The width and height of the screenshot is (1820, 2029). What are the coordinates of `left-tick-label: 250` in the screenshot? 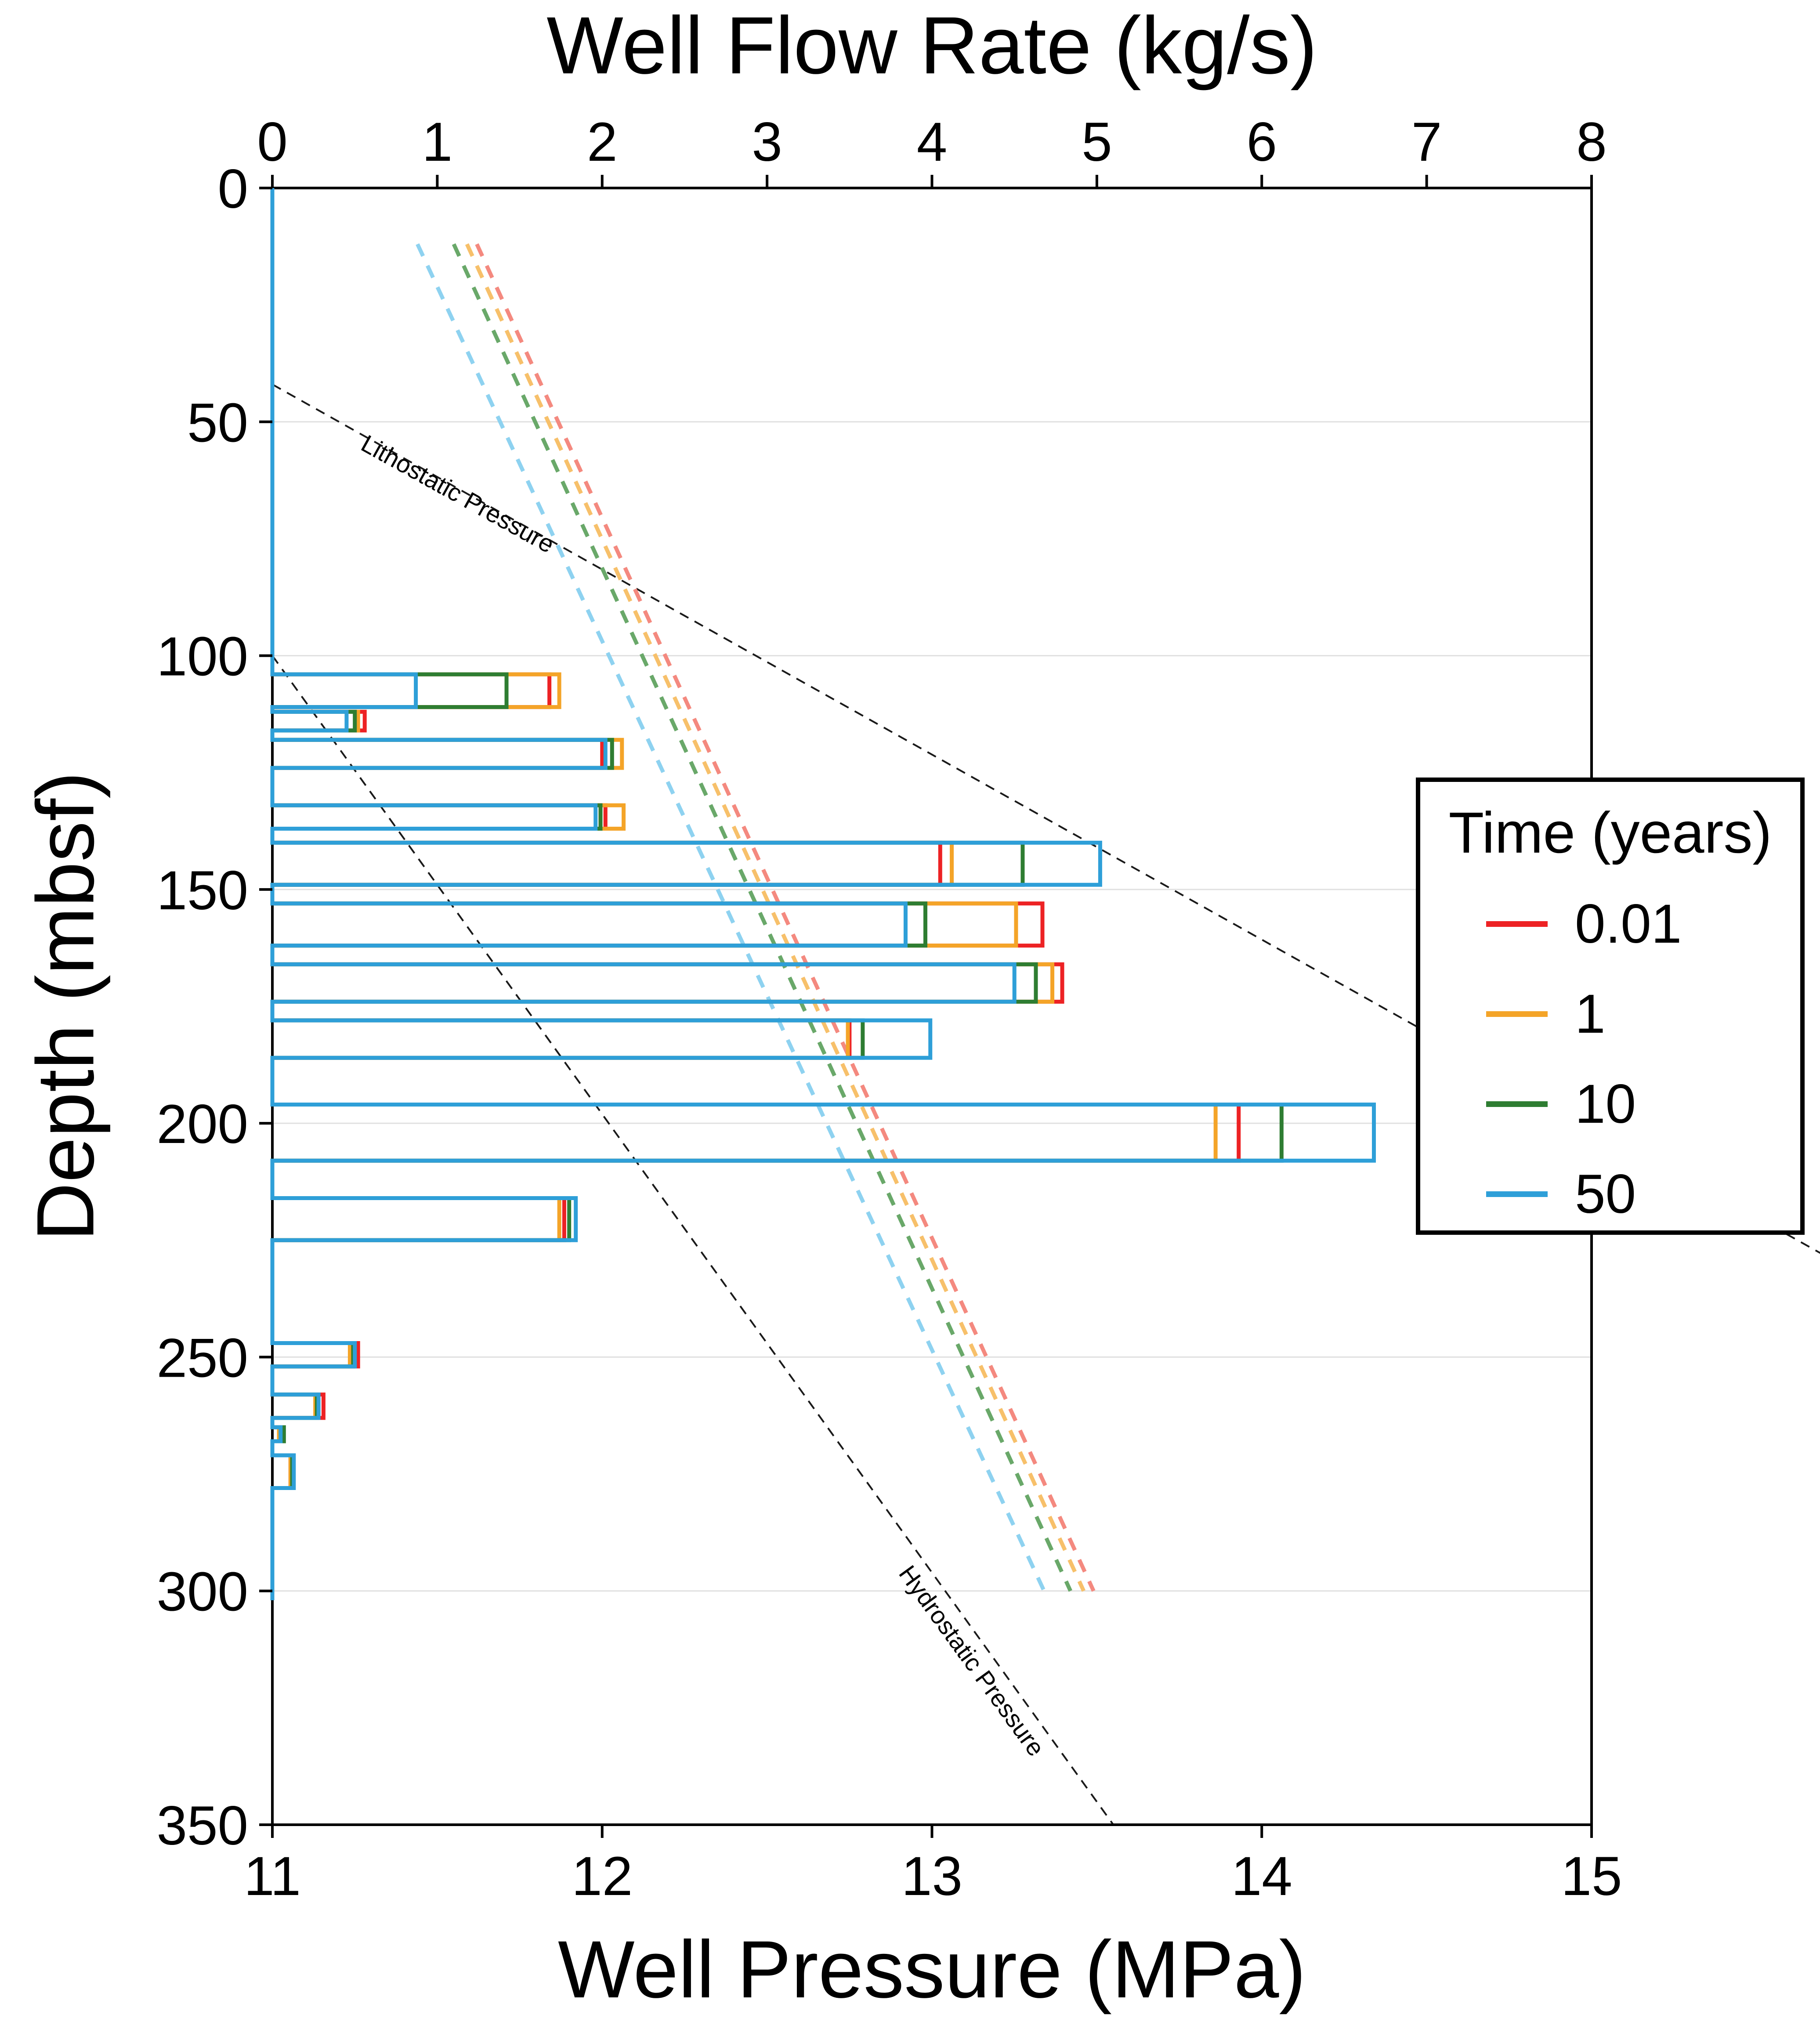 It's located at (202, 1358).